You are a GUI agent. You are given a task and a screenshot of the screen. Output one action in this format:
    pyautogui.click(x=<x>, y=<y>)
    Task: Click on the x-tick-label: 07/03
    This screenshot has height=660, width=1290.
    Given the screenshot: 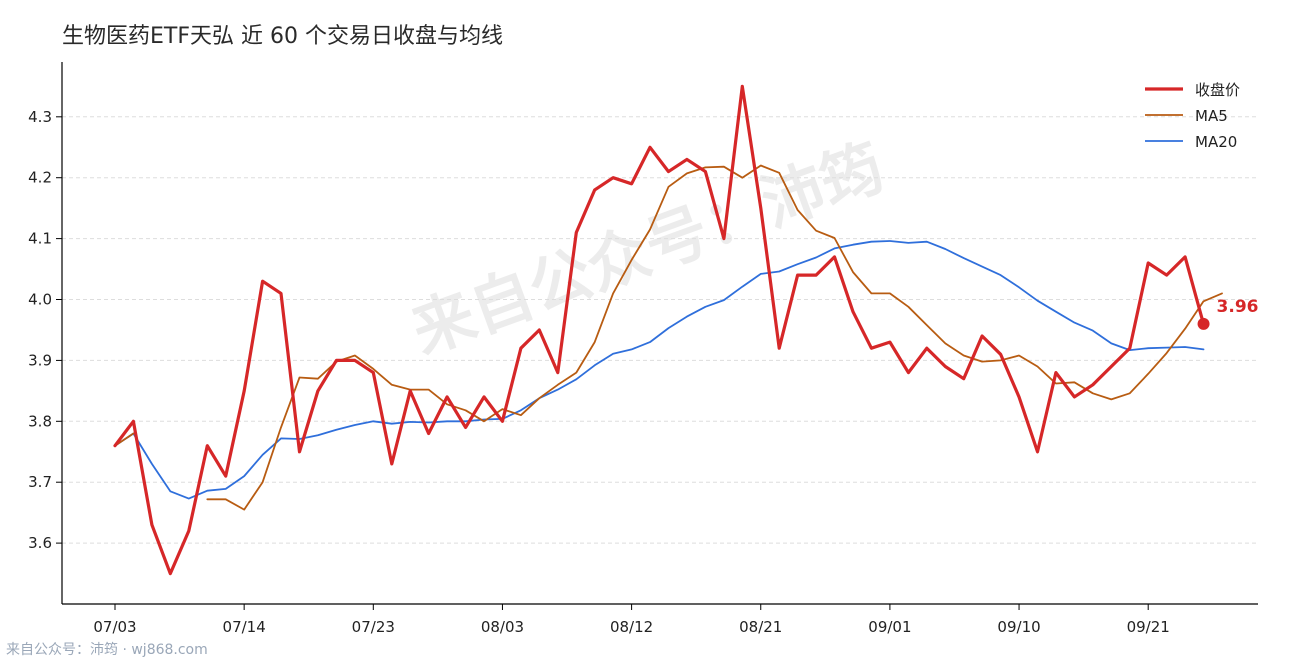 What is the action you would take?
    pyautogui.click(x=114, y=627)
    